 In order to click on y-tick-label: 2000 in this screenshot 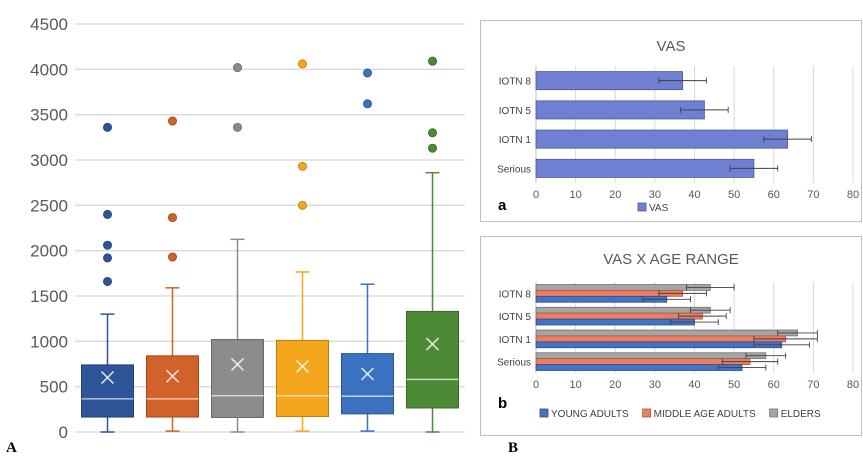, I will do `click(49, 251)`.